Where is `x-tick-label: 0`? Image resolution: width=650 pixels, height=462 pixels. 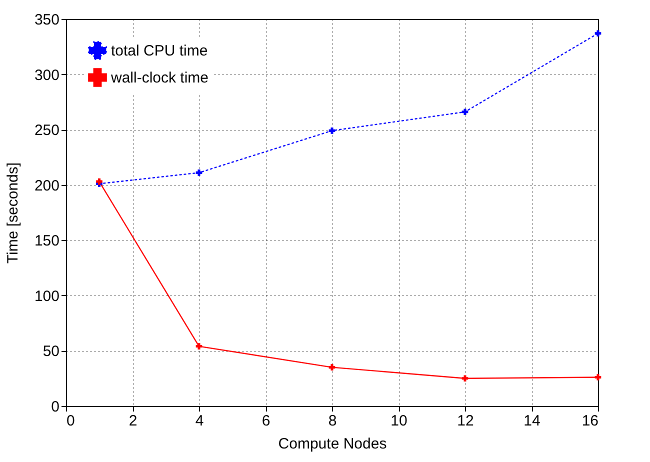 x-tick-label: 0 is located at coordinates (70, 421).